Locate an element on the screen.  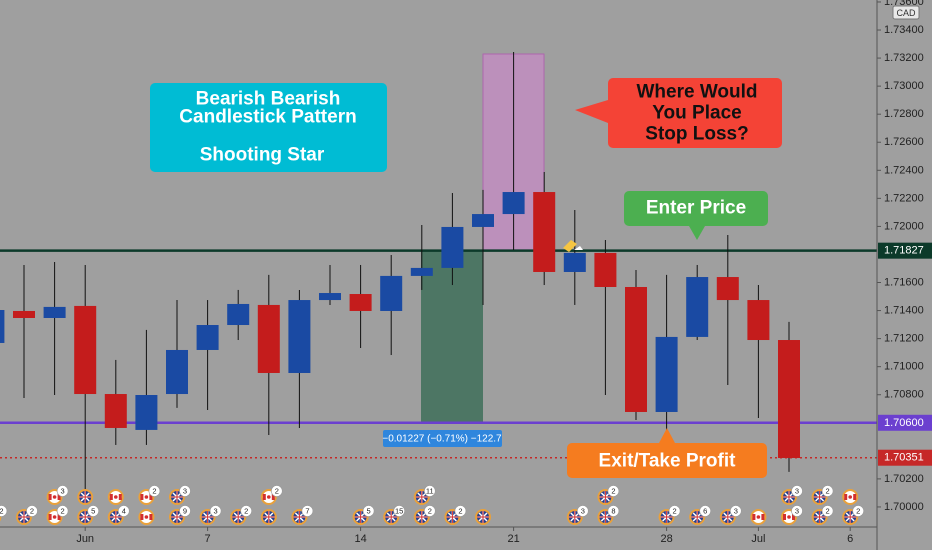
event-count: 7 is located at coordinates (307, 511).